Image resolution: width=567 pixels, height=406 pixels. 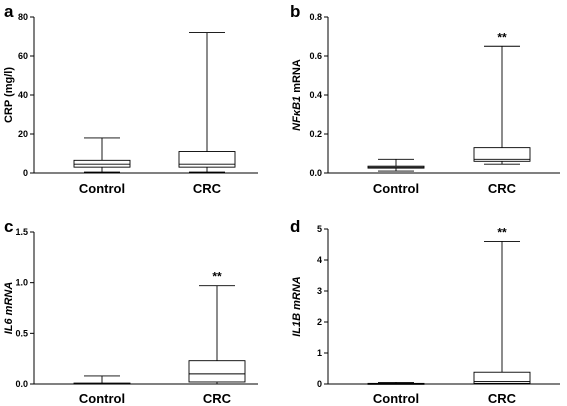 I want to click on y-axis-label: IL6 mRNA, so click(x=9, y=308).